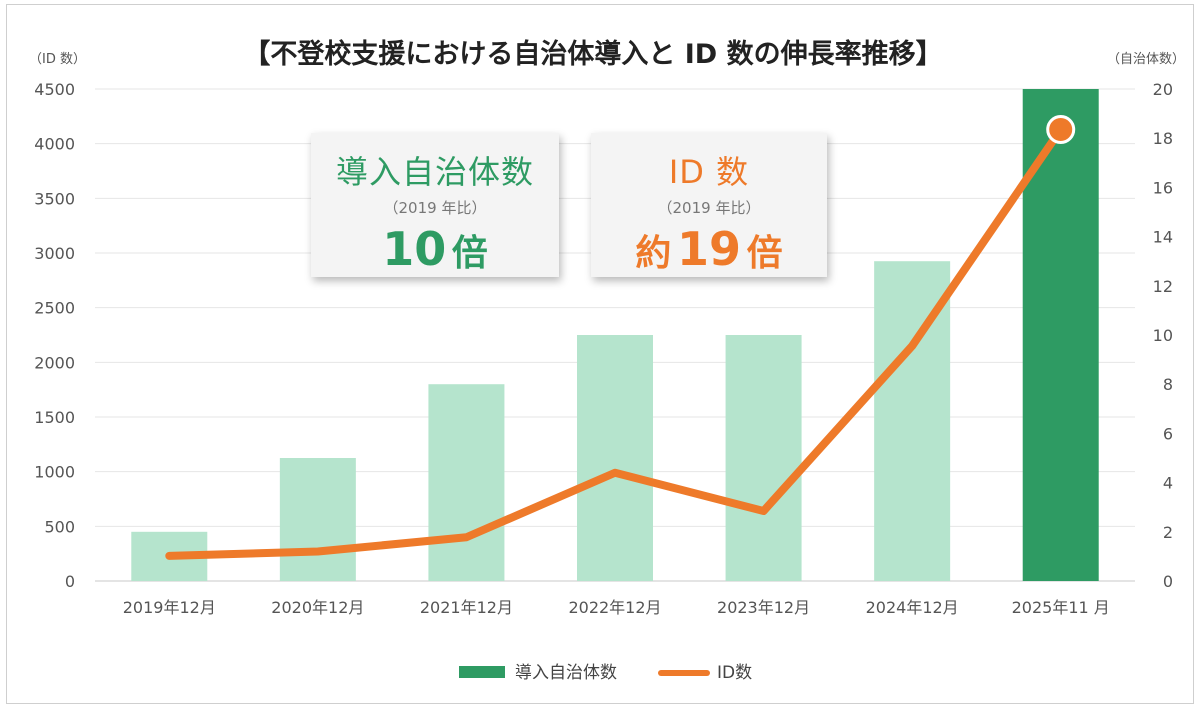 The width and height of the screenshot is (1200, 708). What do you see at coordinates (1061, 607) in the screenshot?
I see `x-tick-label: 2025年11 月` at bounding box center [1061, 607].